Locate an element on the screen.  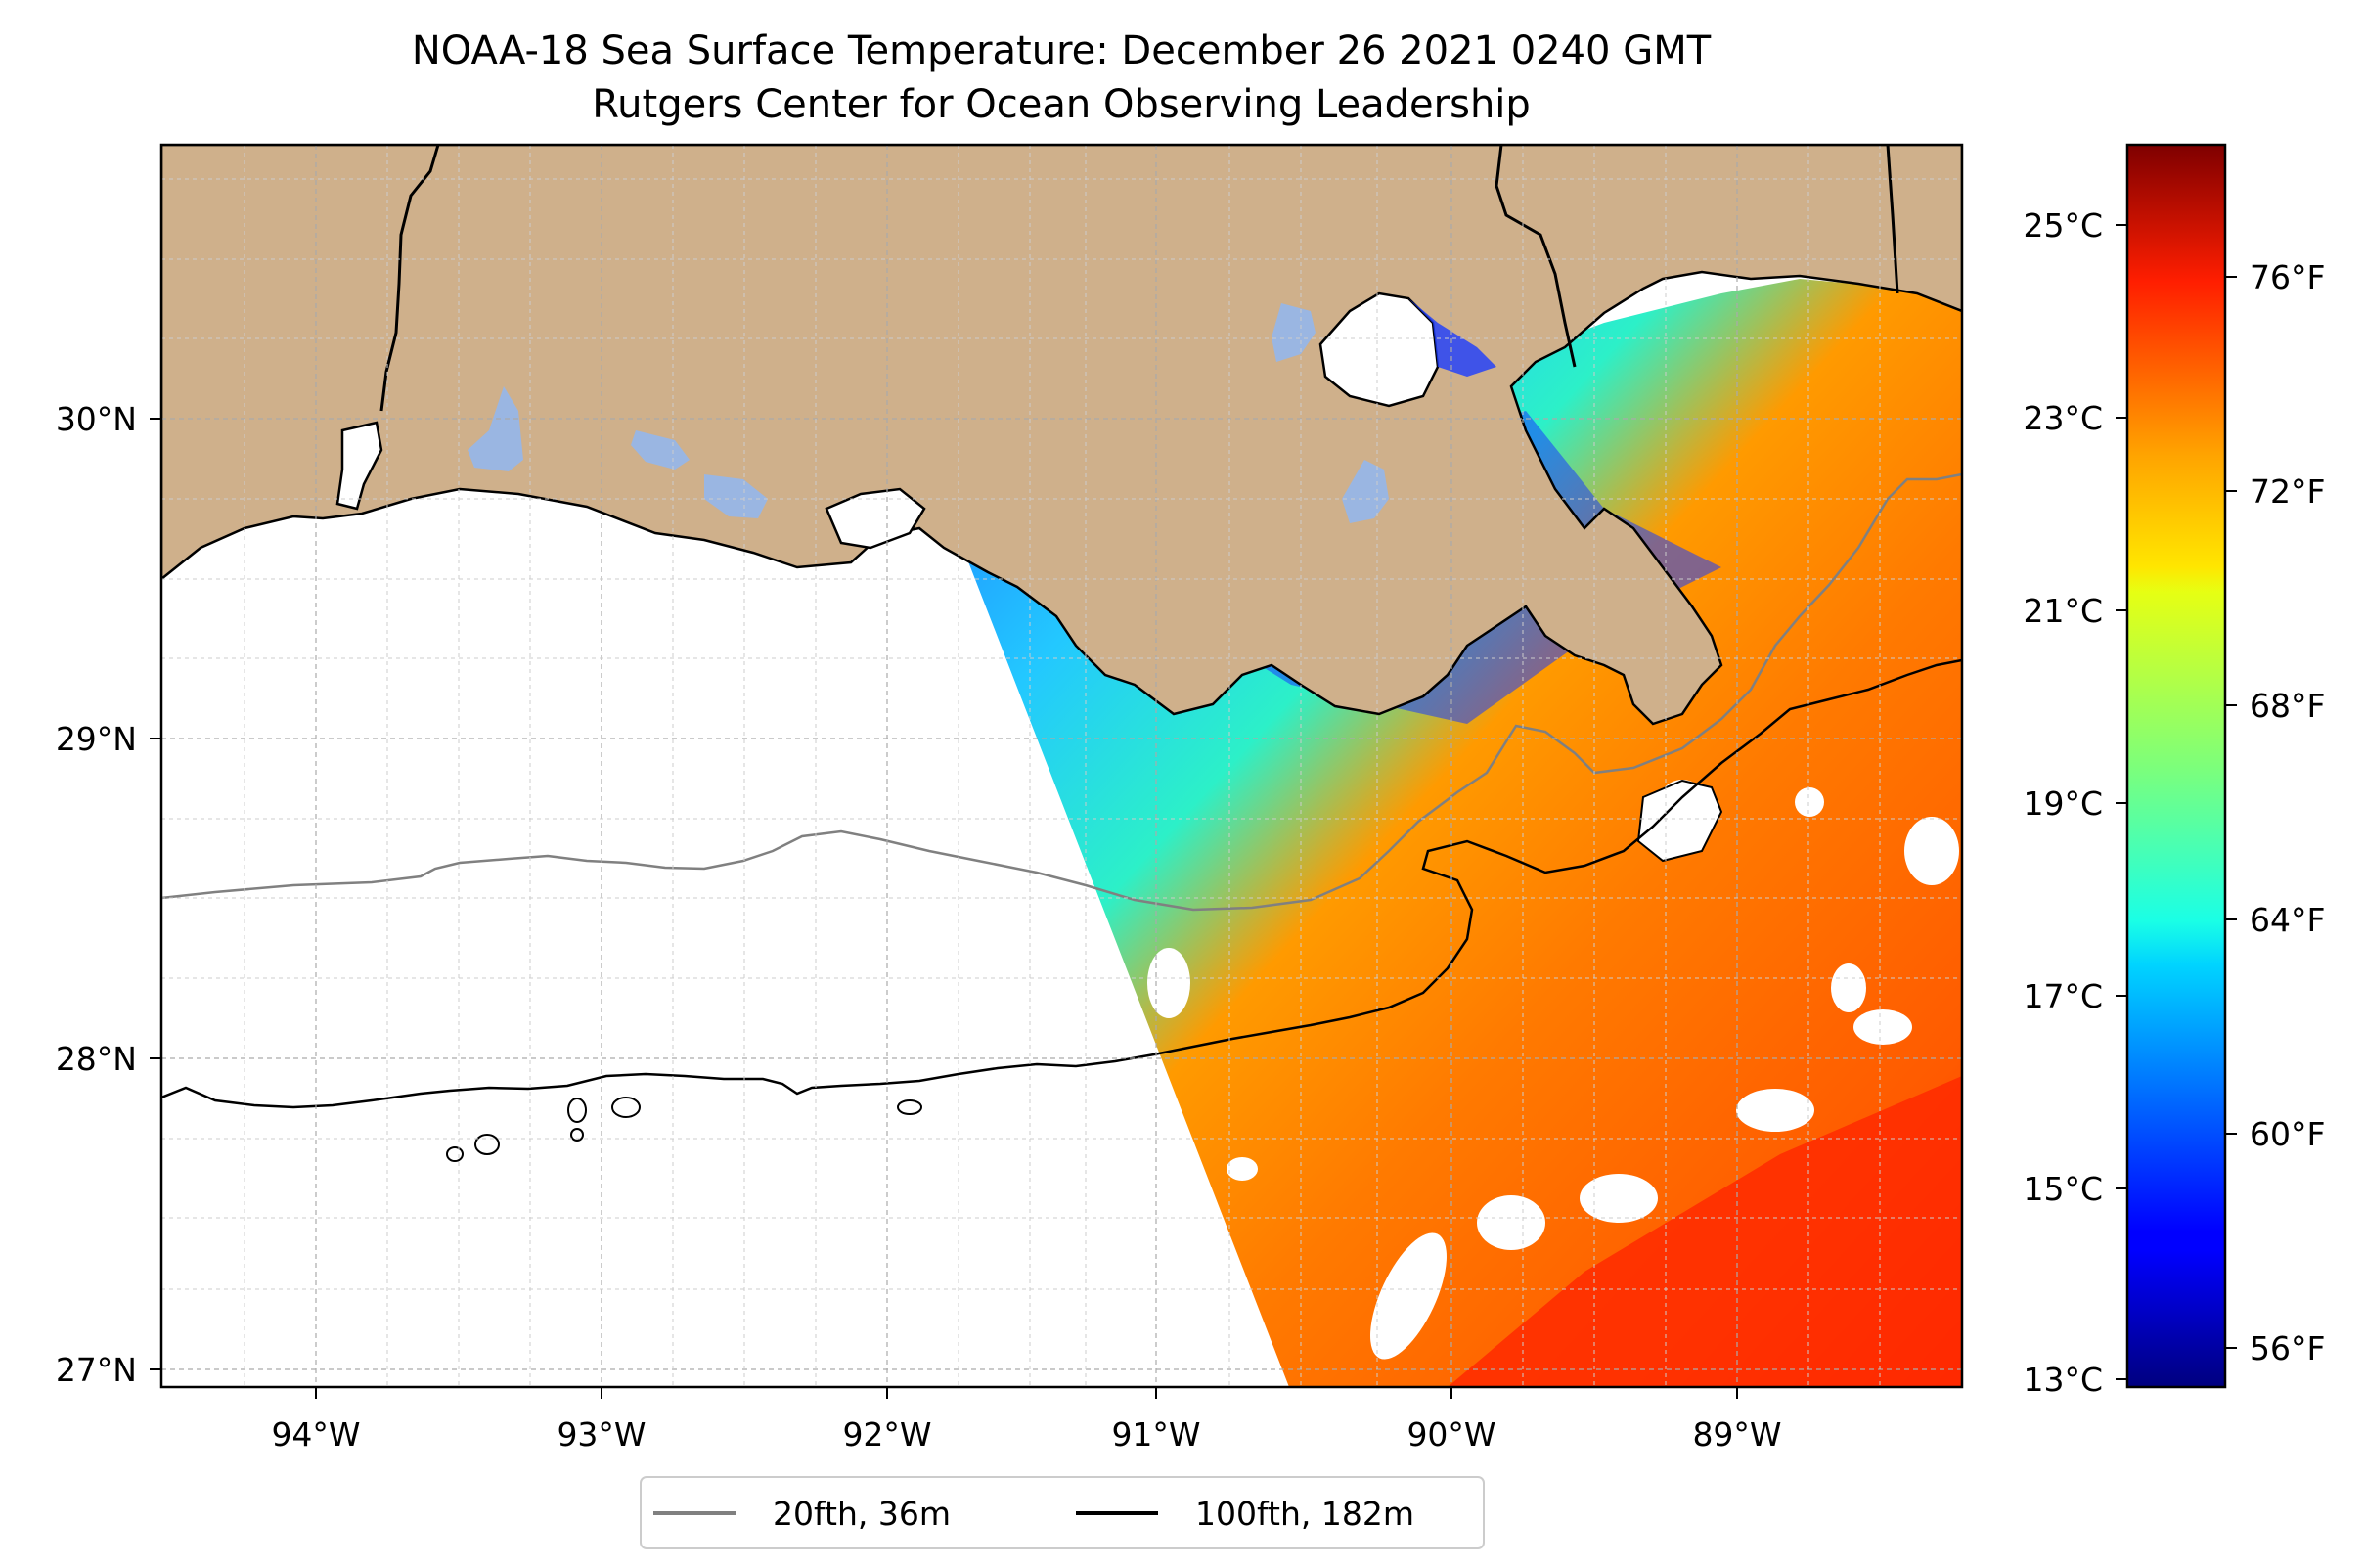
colorbar-celsius-ticks is located at coordinates (2121, 802).